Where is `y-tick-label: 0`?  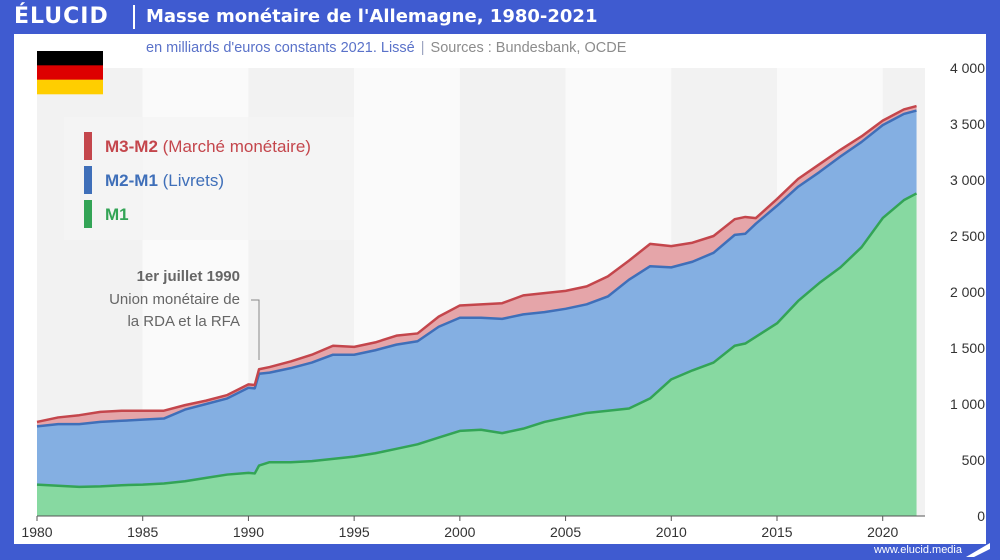 y-tick-label: 0 is located at coordinates (981, 516).